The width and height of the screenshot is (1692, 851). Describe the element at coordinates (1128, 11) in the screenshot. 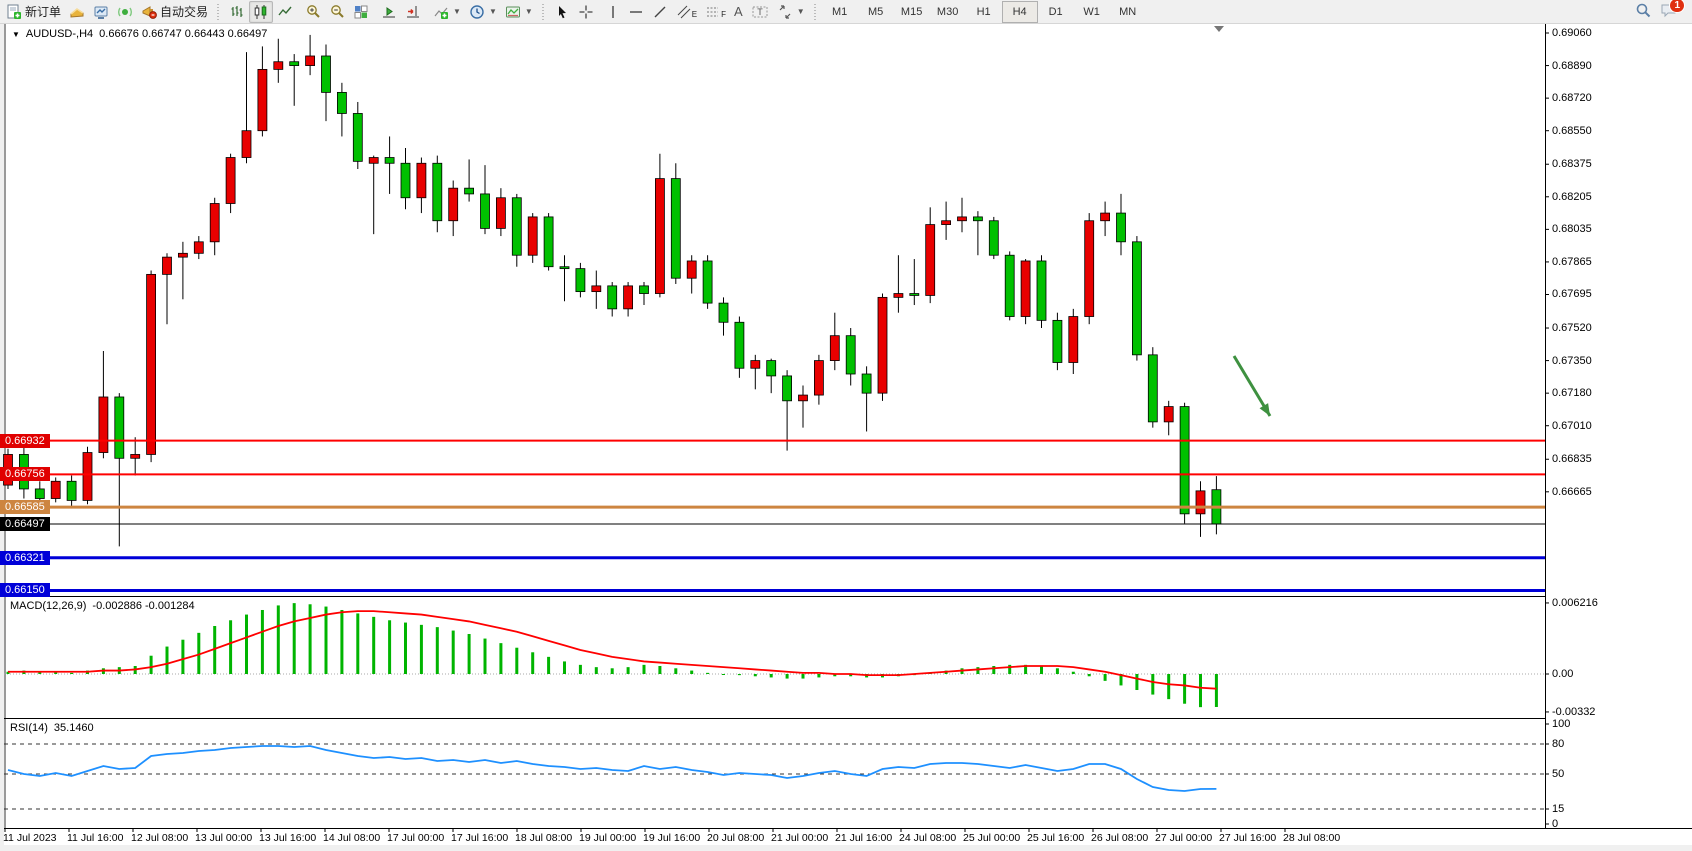

I see `timeframe-mn: MN` at that location.